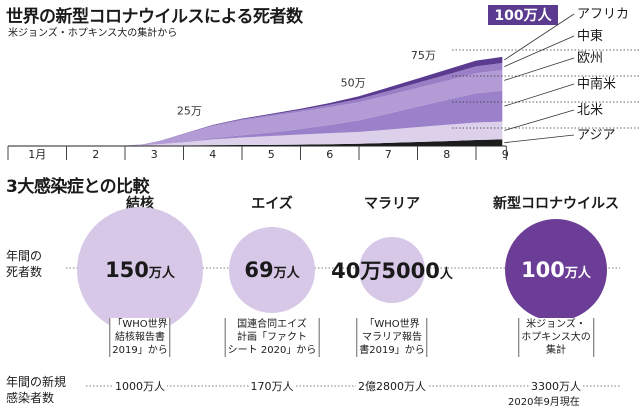  What do you see at coordinates (329, 154) in the screenshot?
I see `x-tick-label: 6` at bounding box center [329, 154].